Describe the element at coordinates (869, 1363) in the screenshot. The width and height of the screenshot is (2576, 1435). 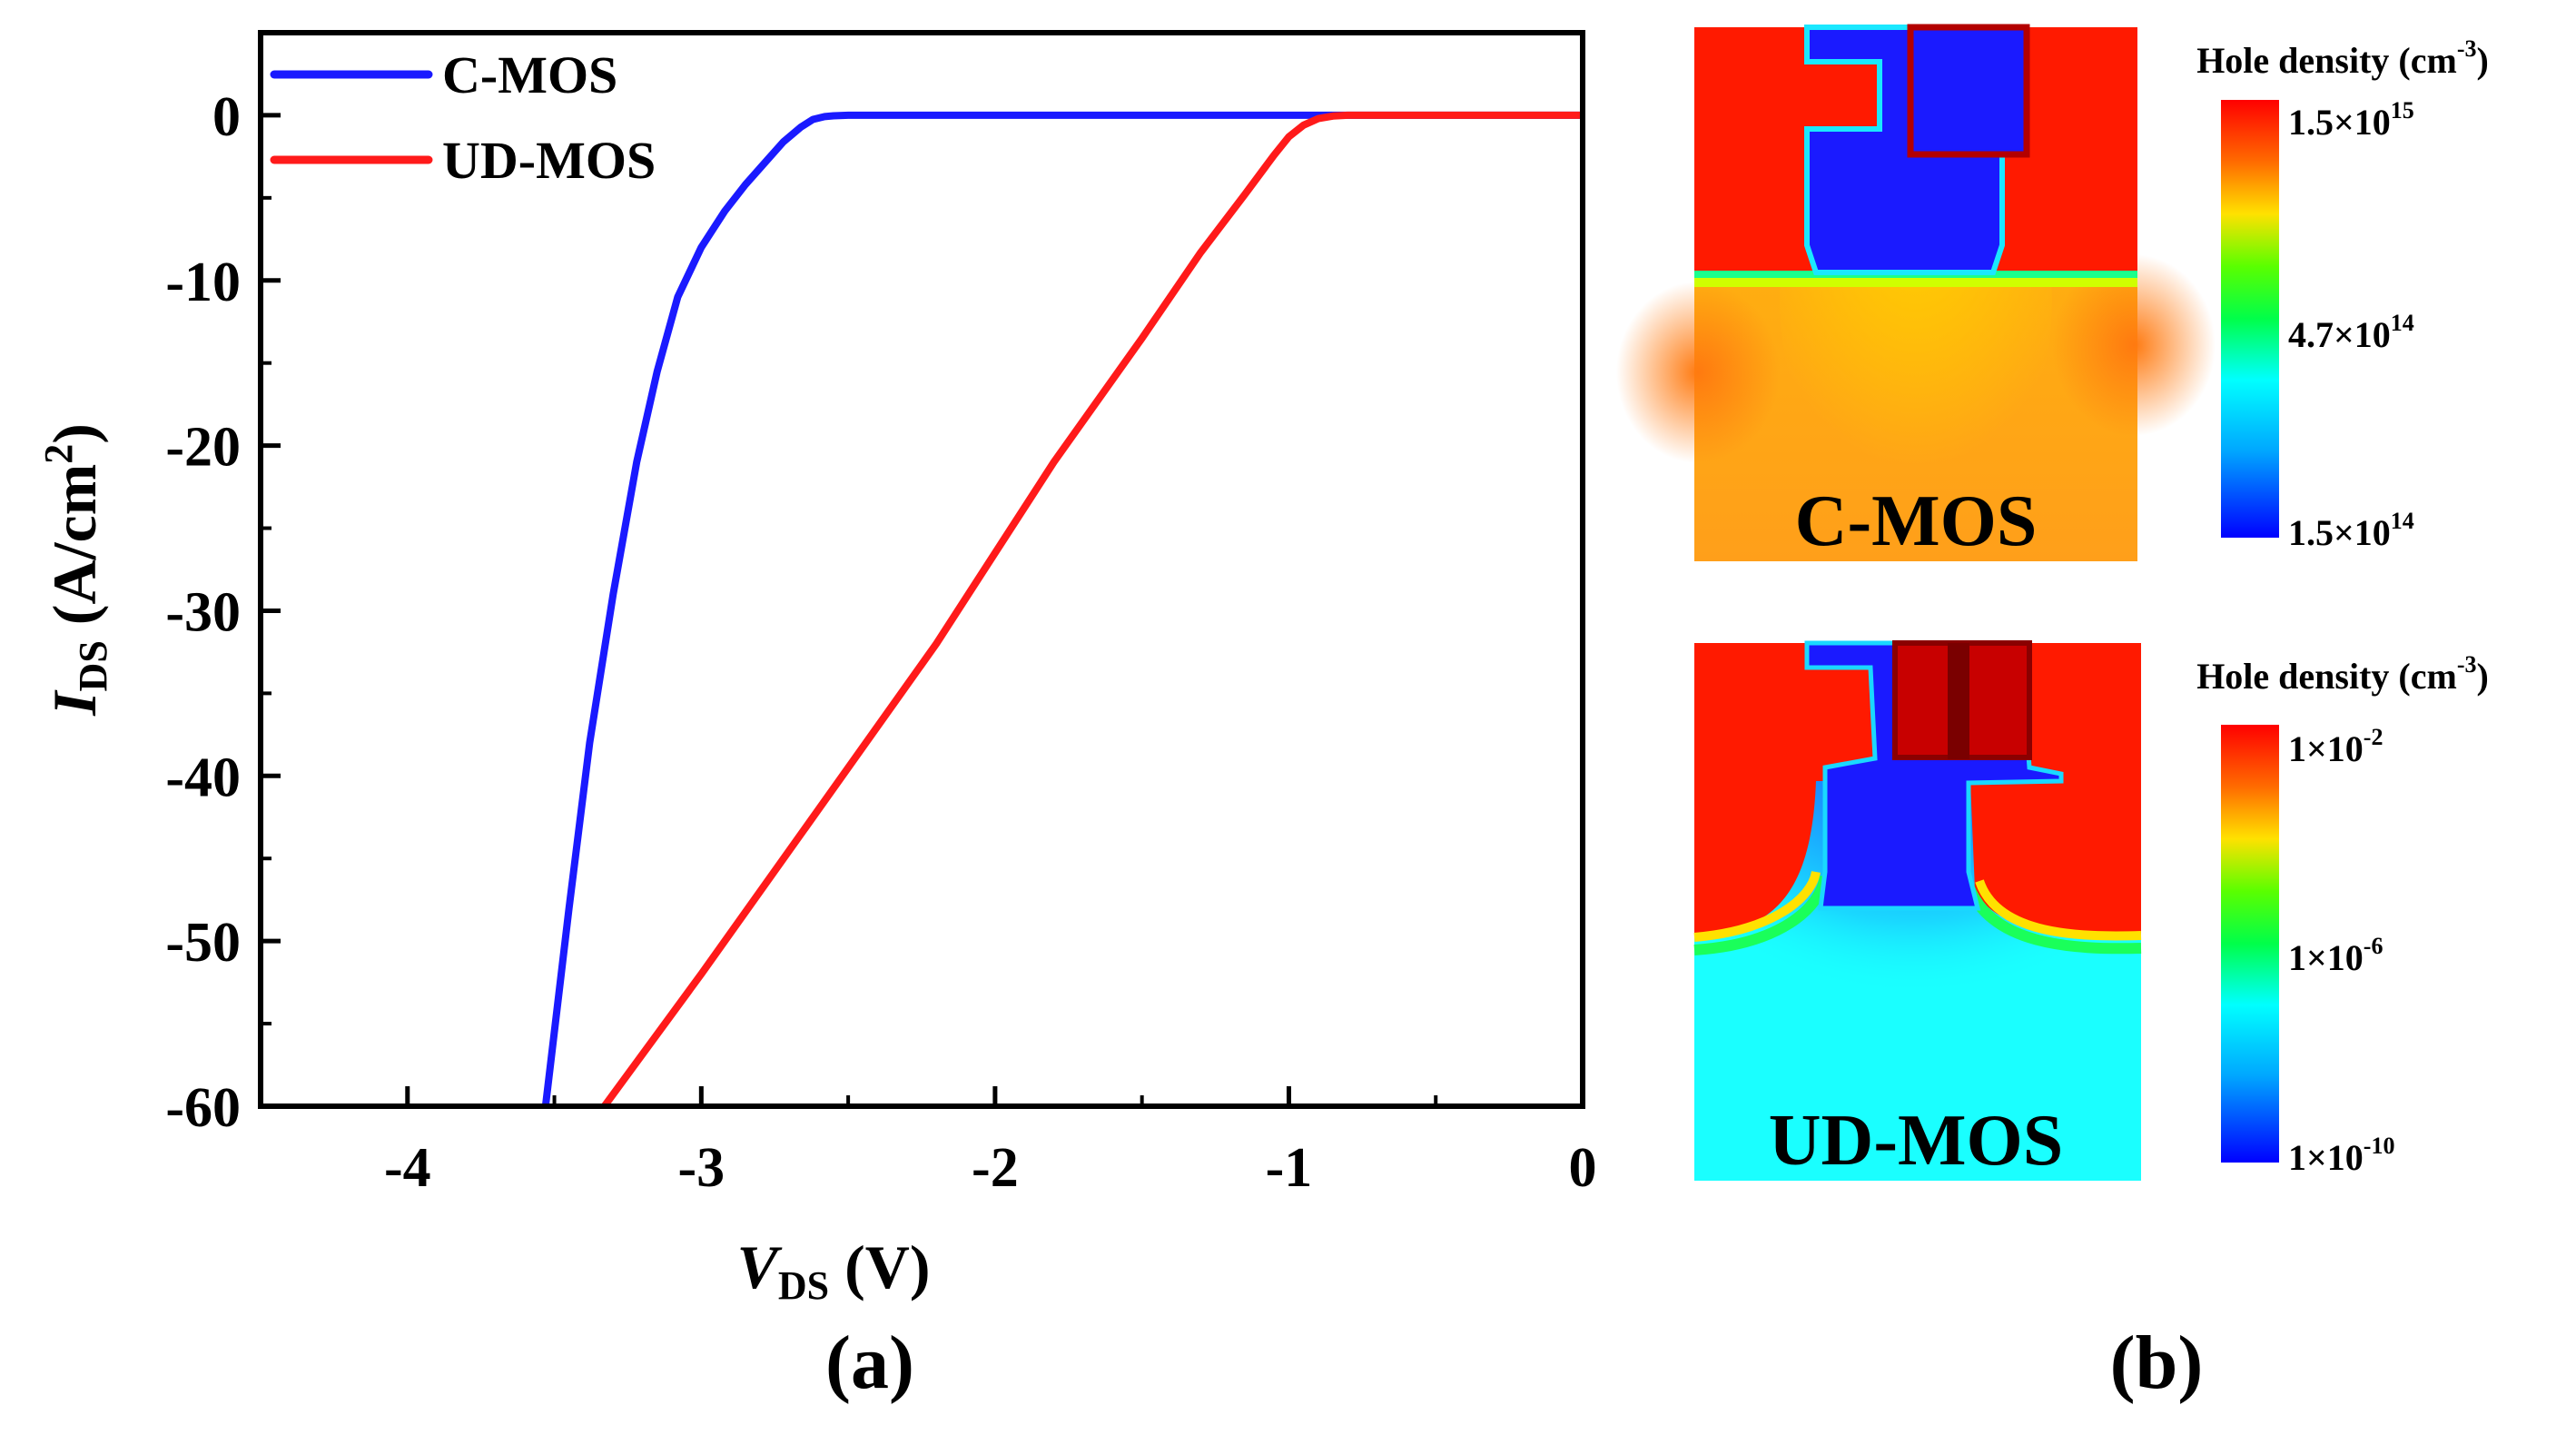
I see `panel-a-label: (a)` at that location.